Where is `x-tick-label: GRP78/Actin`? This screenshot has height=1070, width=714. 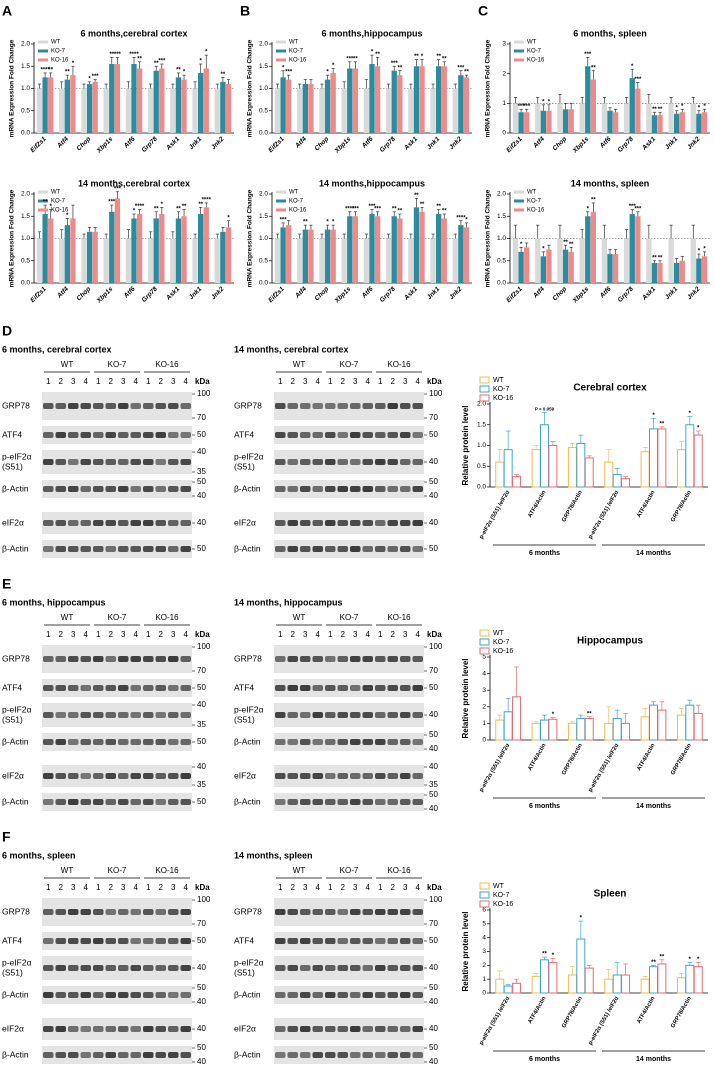 x-tick-label: GRP78/Actin is located at coordinates (681, 1012).